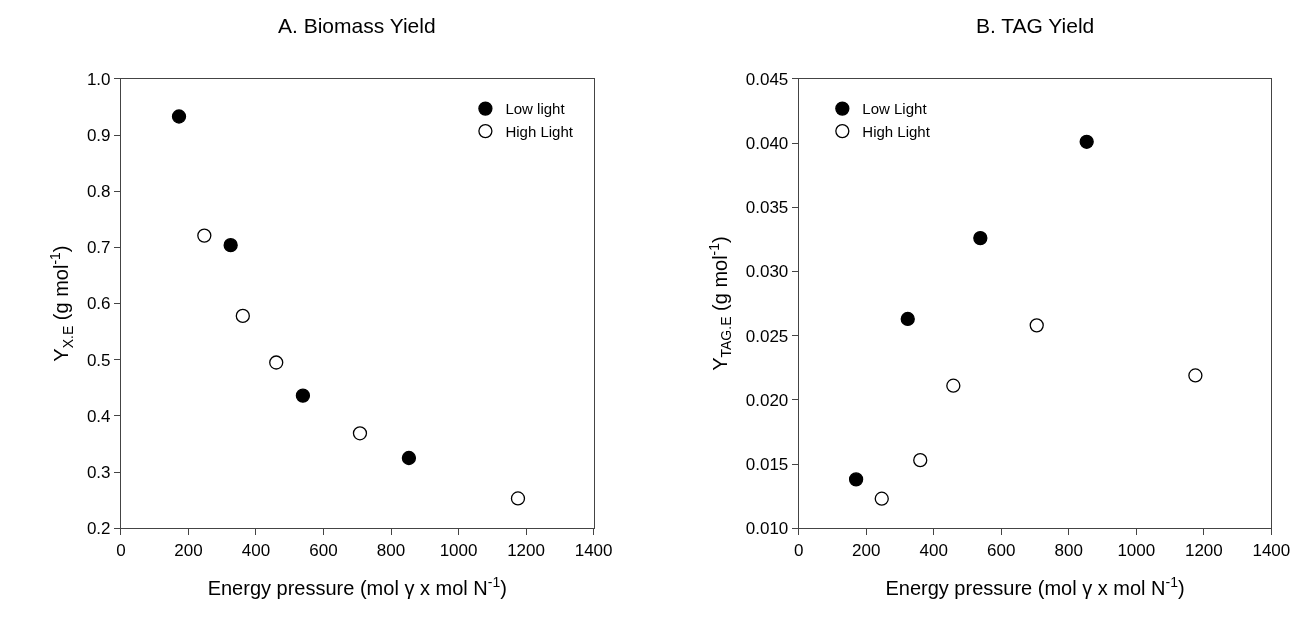 The width and height of the screenshot is (1298, 632). I want to click on y-tick-label: 0.8, so click(98, 192).